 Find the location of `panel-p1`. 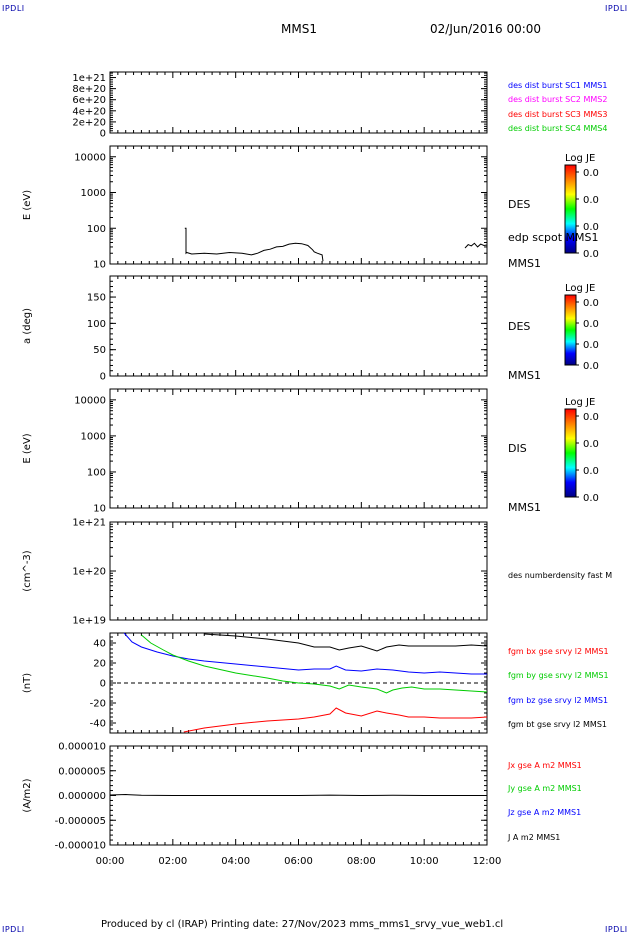

panel-p1 is located at coordinates (298, 102).